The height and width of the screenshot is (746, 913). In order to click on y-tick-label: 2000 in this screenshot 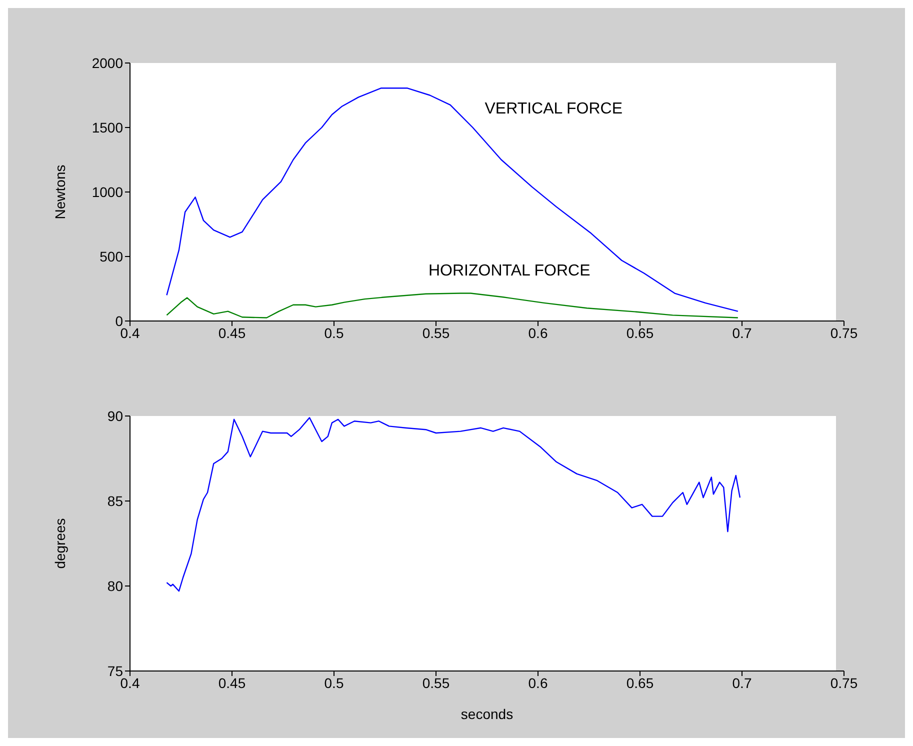, I will do `click(108, 62)`.